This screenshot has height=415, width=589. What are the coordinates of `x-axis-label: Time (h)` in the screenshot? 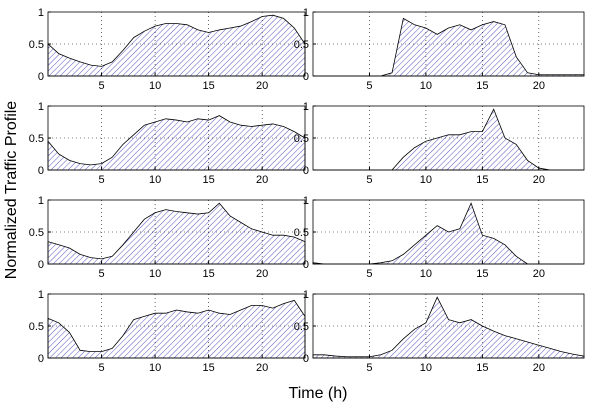 It's located at (318, 393).